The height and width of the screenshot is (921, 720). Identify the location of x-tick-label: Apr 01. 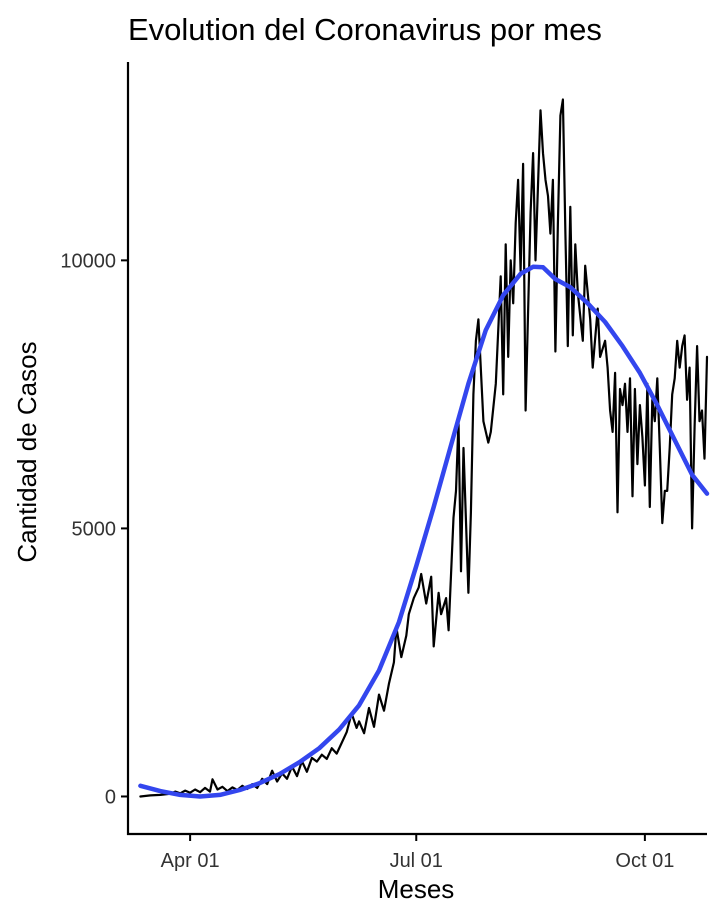
(190, 861).